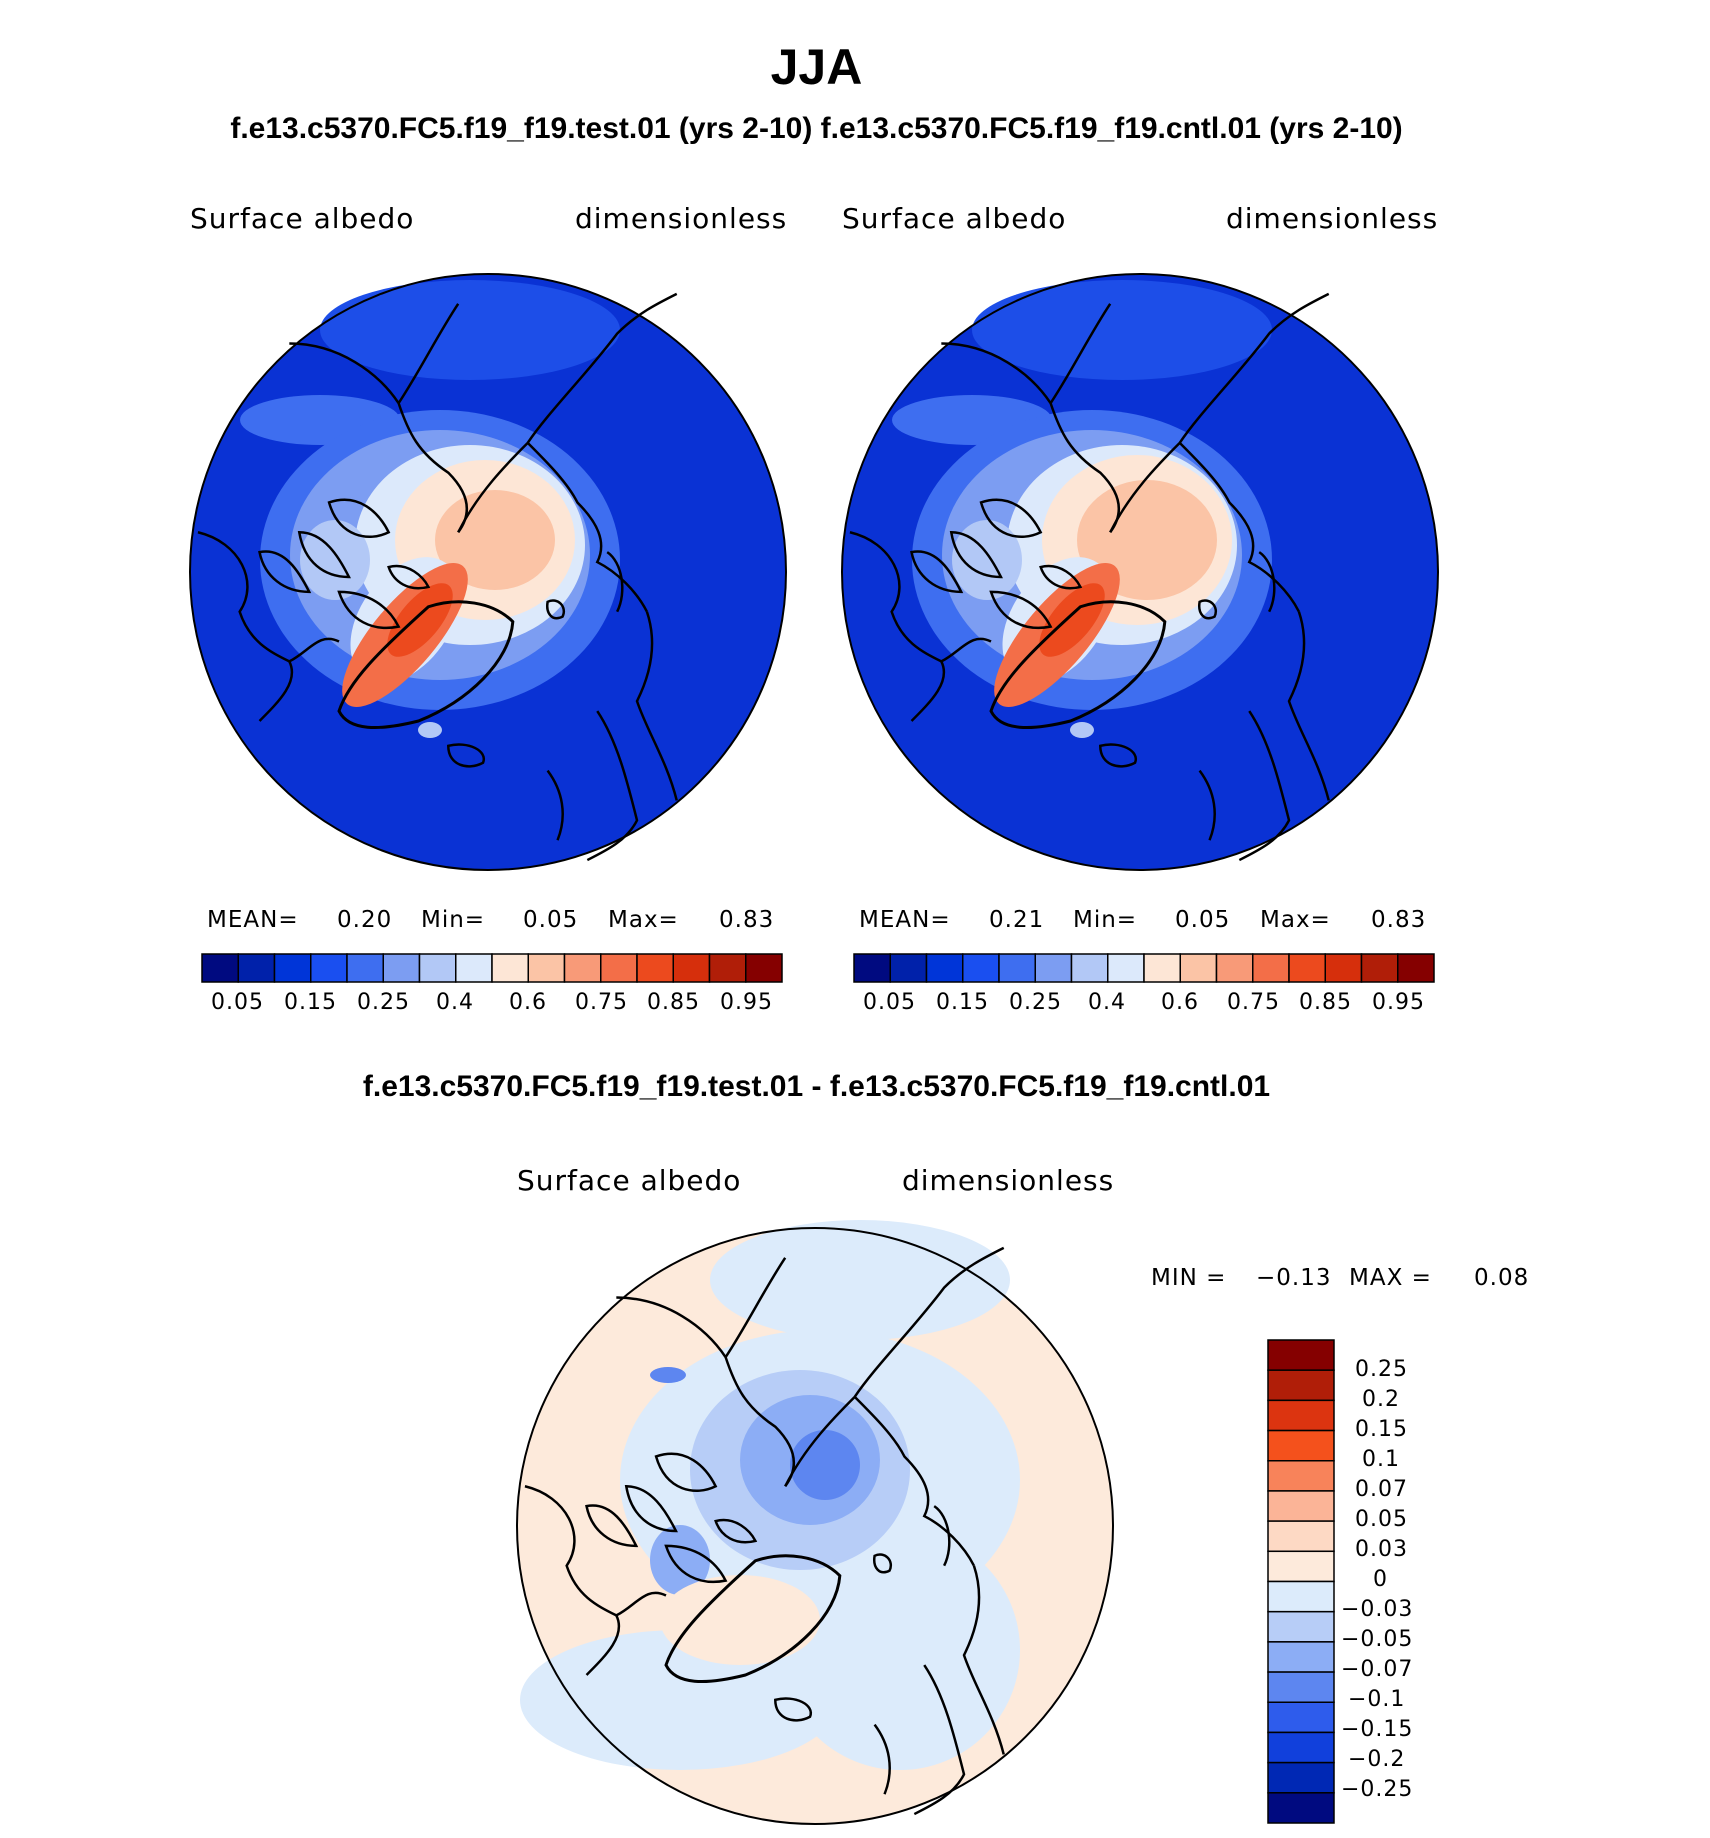  I want to click on panel2-max-value: 0.83, so click(1399, 920).